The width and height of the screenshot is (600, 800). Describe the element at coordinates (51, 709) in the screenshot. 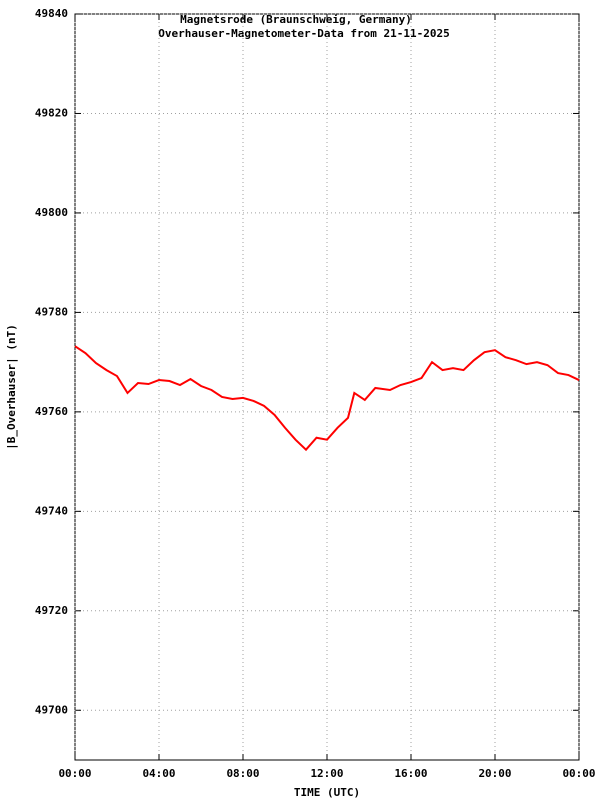

I see `y-tick-label: 49700` at that location.